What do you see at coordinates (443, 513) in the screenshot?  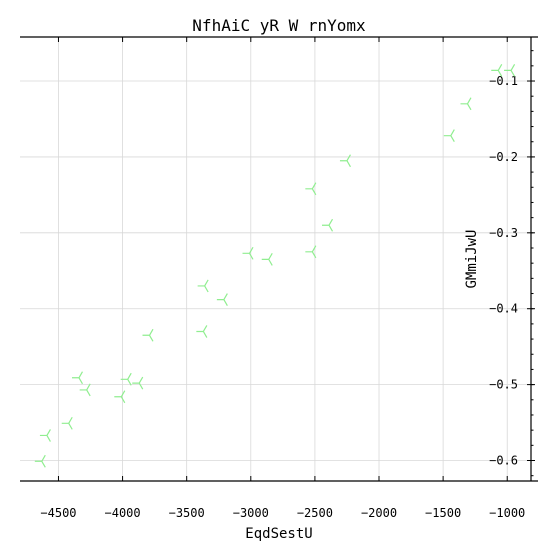 I see `x-tick-label: −1500` at bounding box center [443, 513].